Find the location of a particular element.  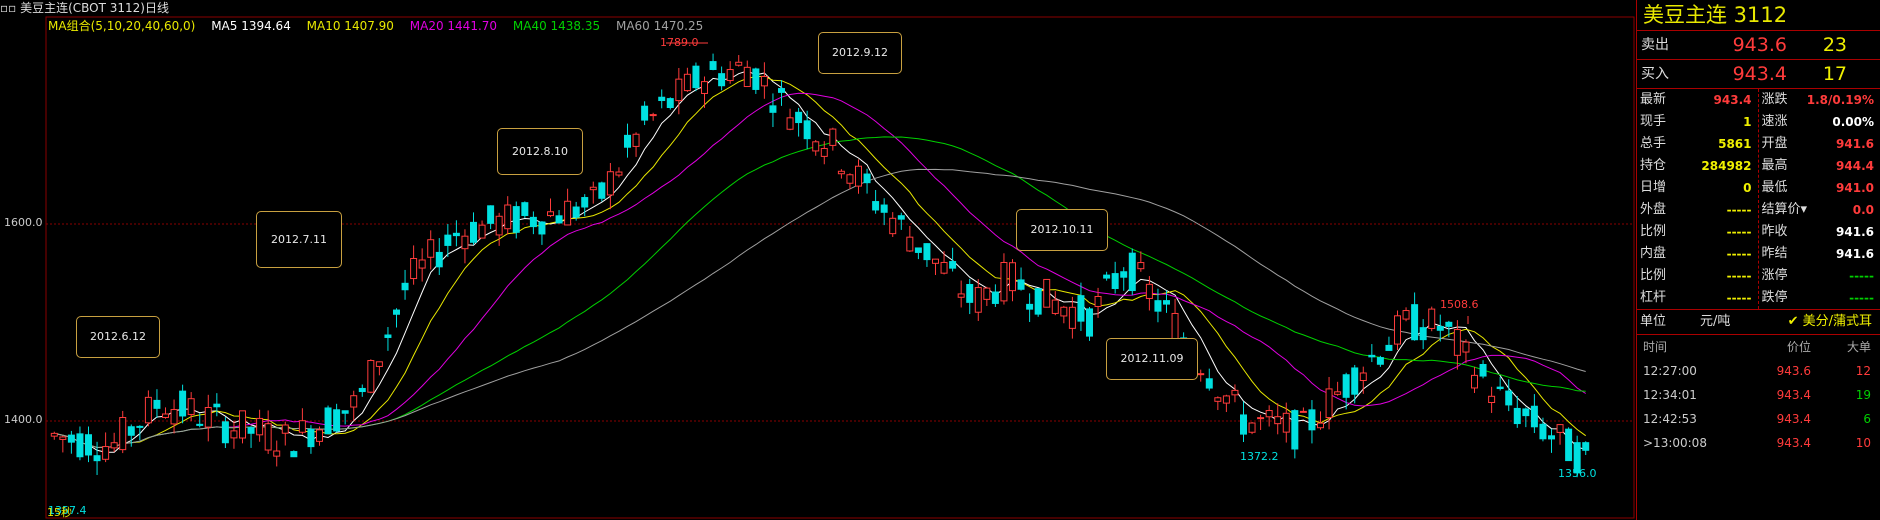

sell-volume: 23 is located at coordinates (1834, 45).